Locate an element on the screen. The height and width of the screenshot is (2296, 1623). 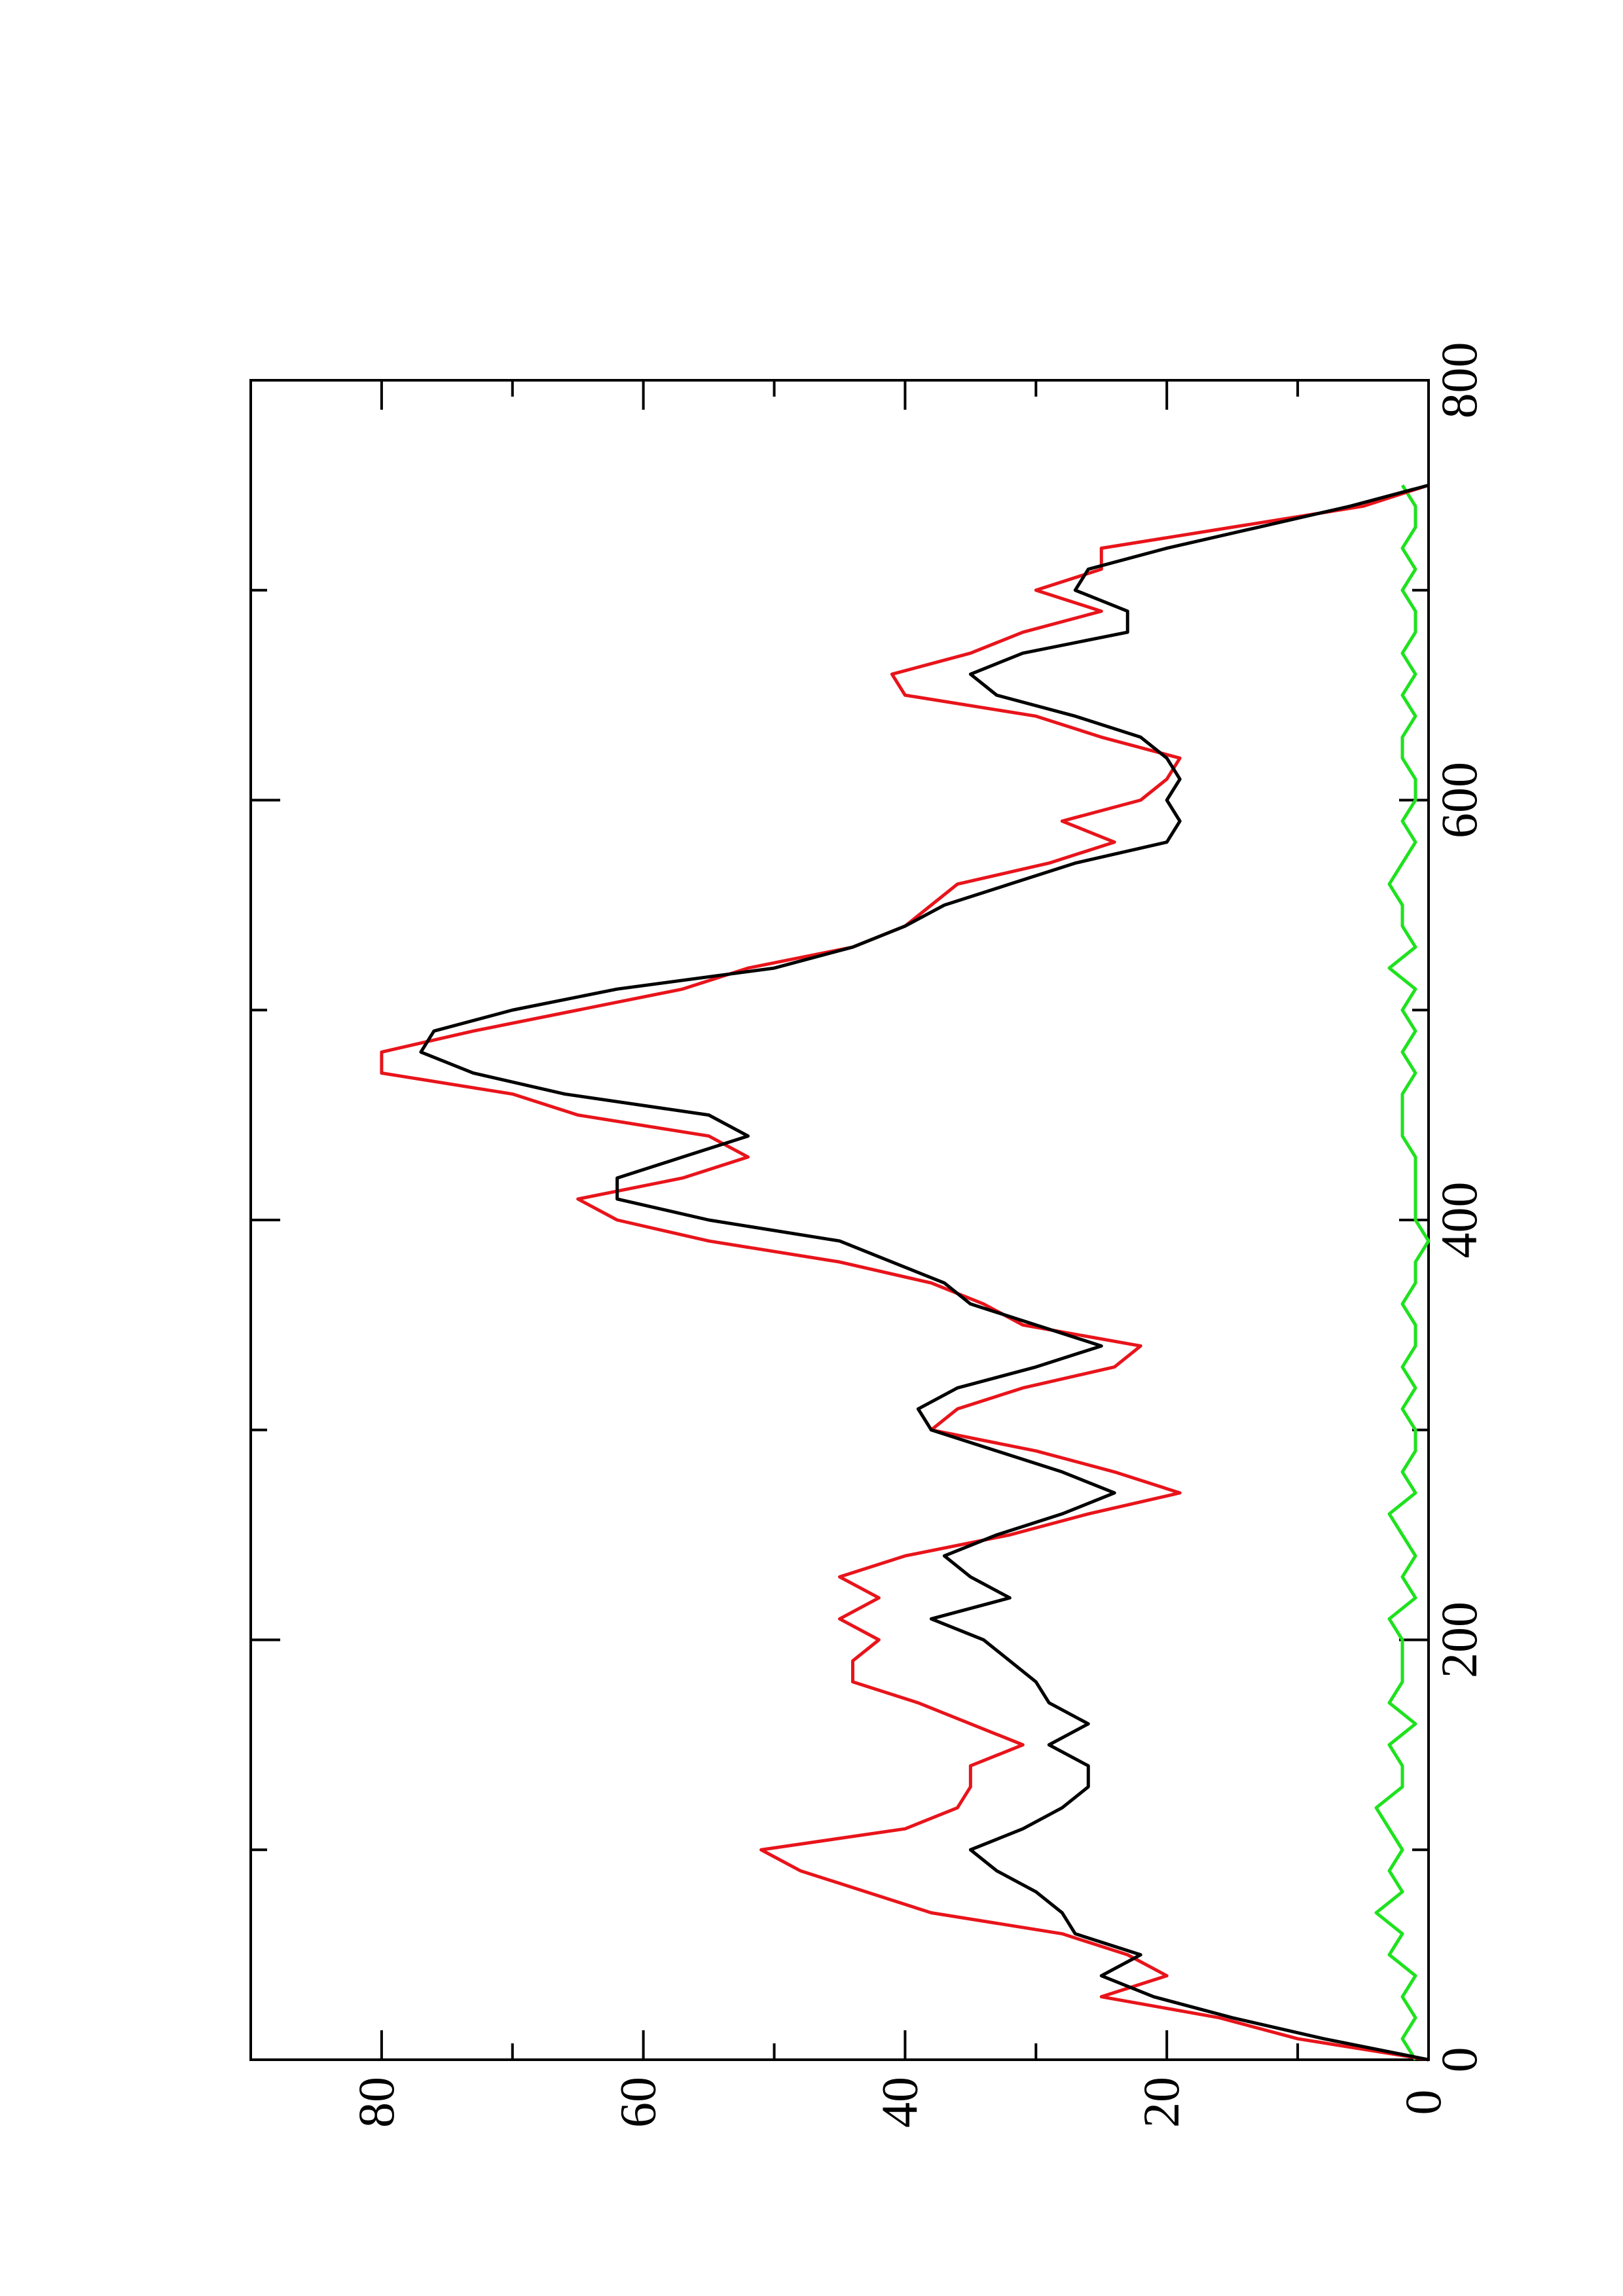
x-tick-label: 200 is located at coordinates (1459, 1640).